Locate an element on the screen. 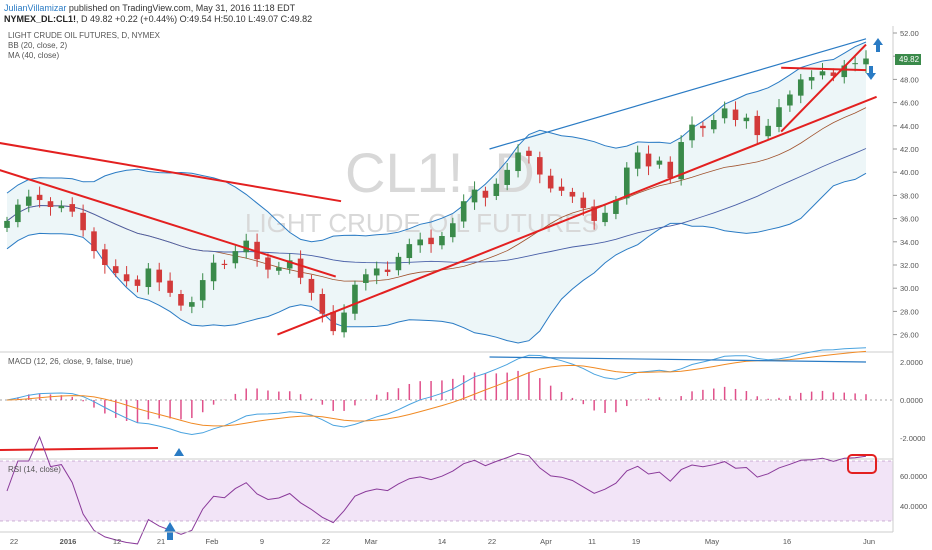  ma-indicator-label: MA (40, close) is located at coordinates (33, 55).